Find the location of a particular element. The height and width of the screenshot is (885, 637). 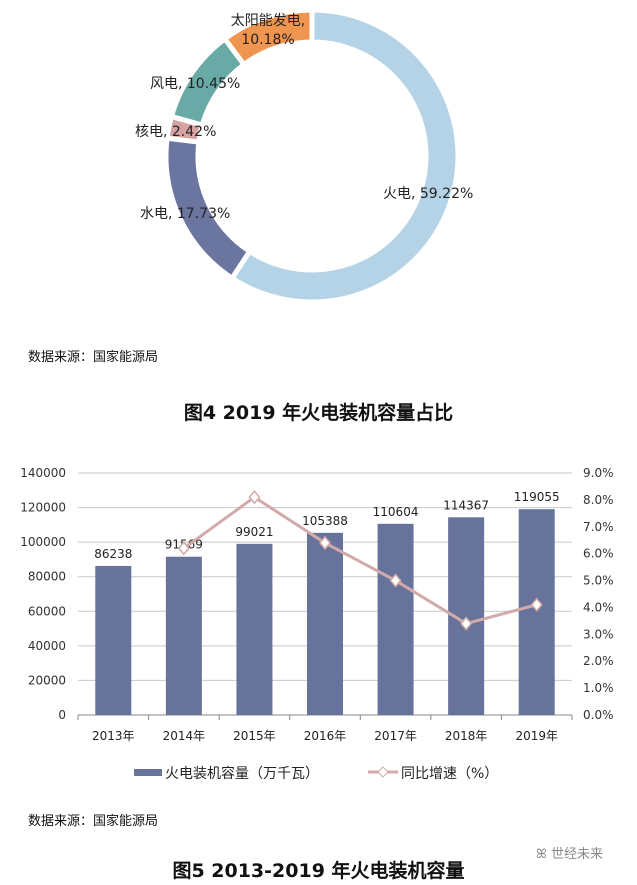

y2-tick-label: 9.0% is located at coordinates (598, 473).